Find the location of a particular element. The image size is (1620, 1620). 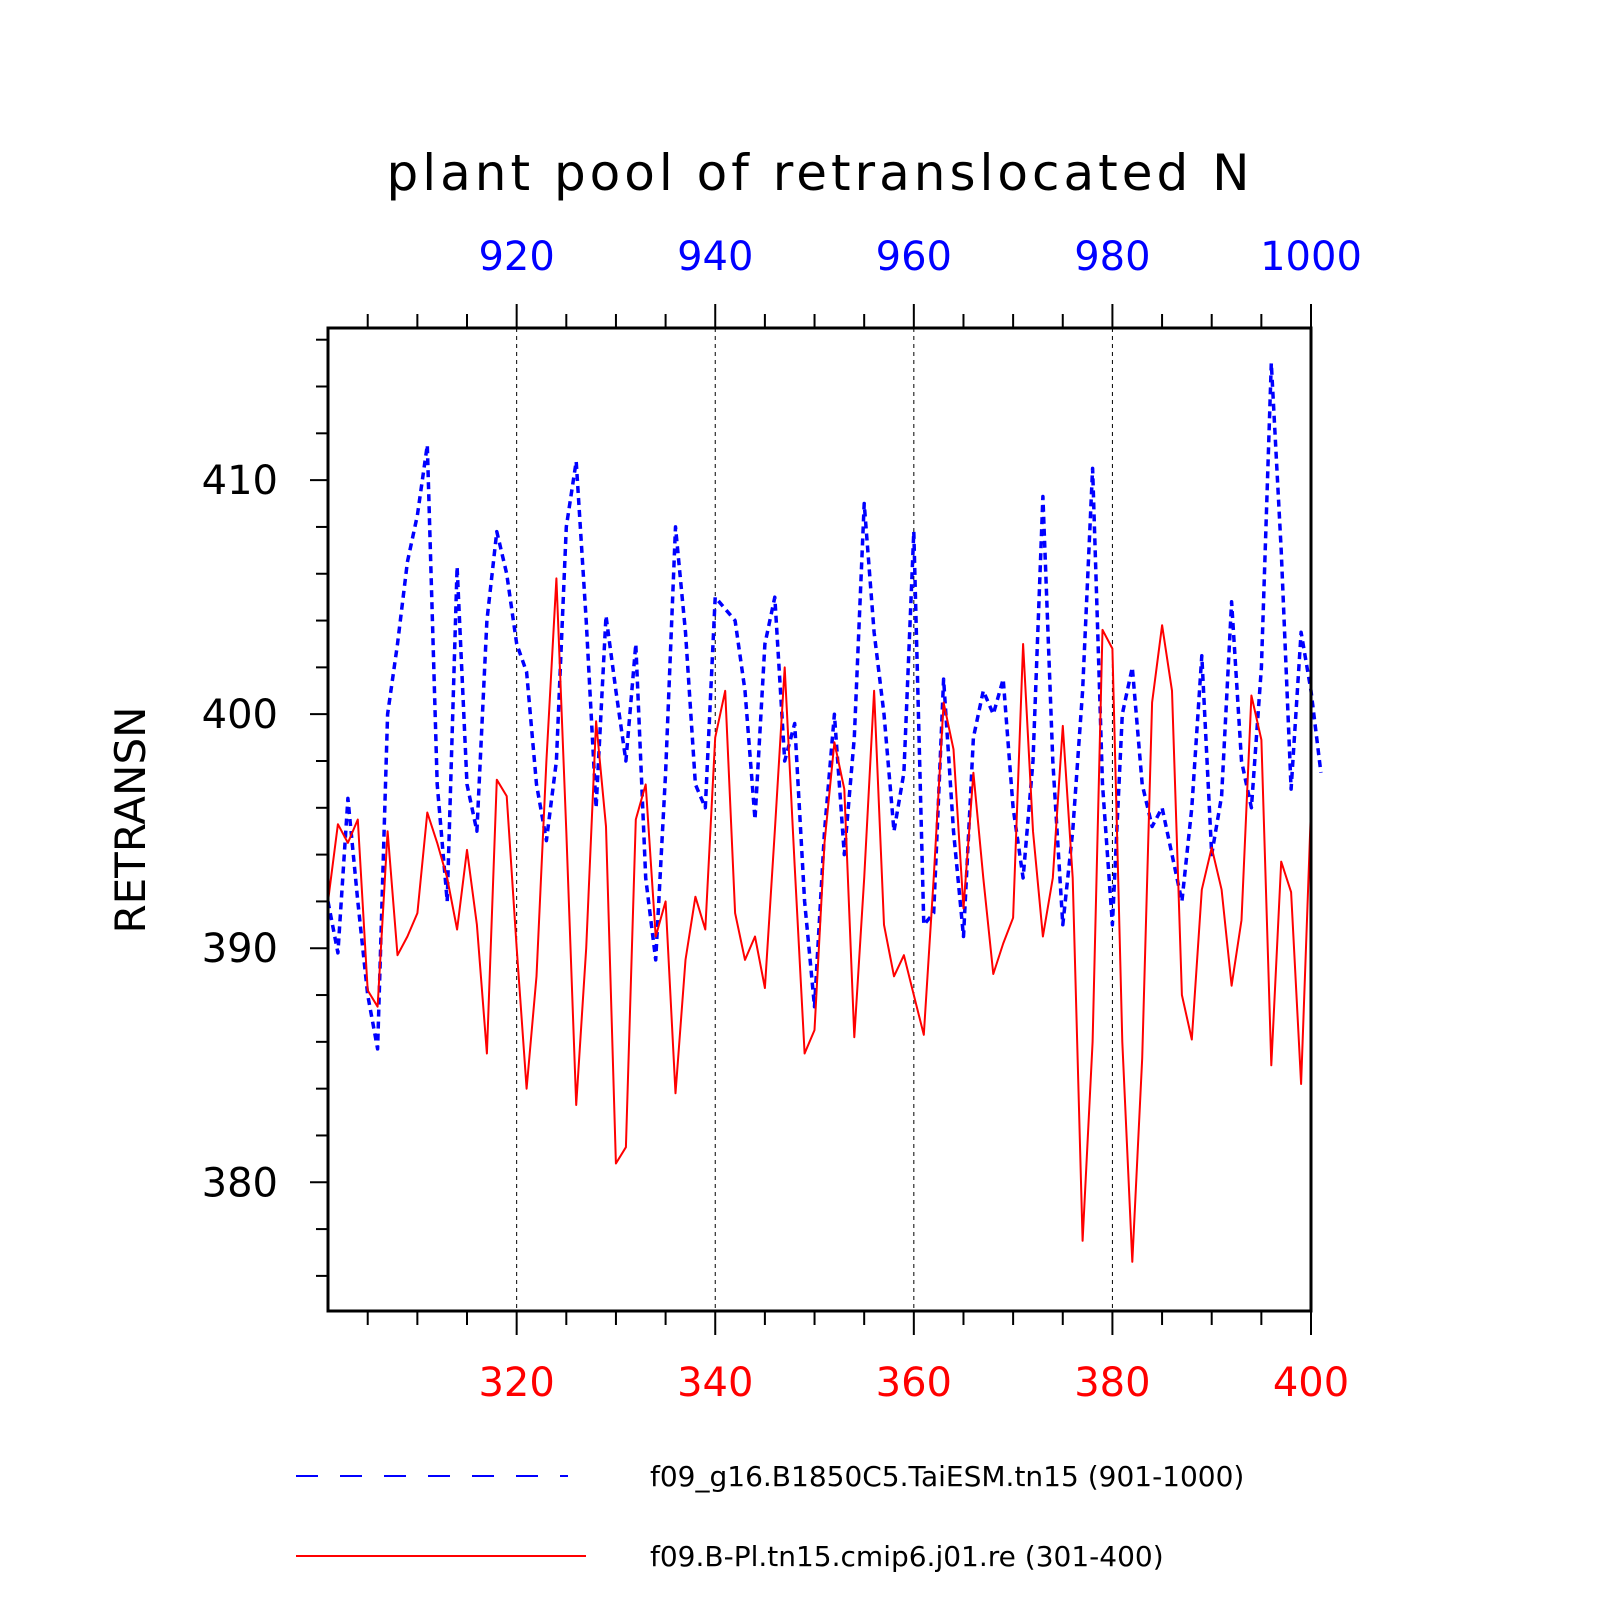

x-bottom-tick-label-380: 380 is located at coordinates (1112, 1383).